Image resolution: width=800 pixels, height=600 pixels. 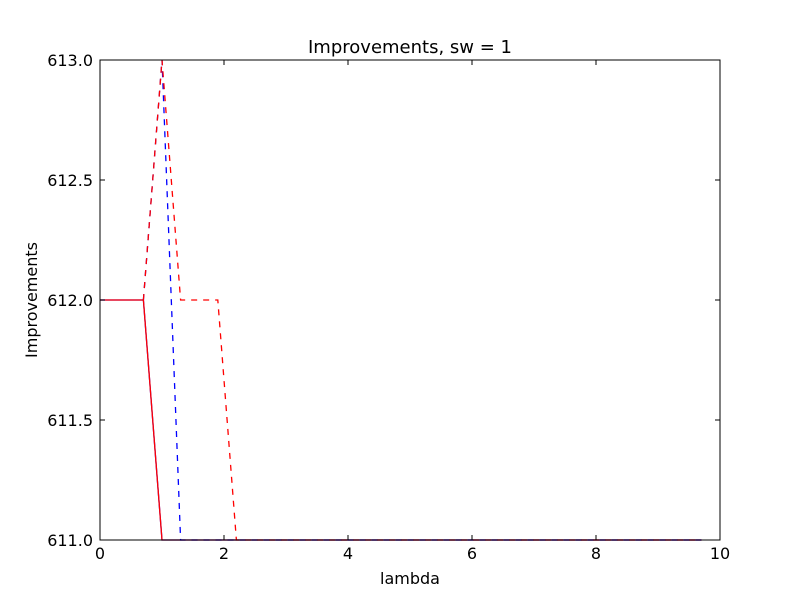 What do you see at coordinates (100, 553) in the screenshot?
I see `x-tick-label: 0` at bounding box center [100, 553].